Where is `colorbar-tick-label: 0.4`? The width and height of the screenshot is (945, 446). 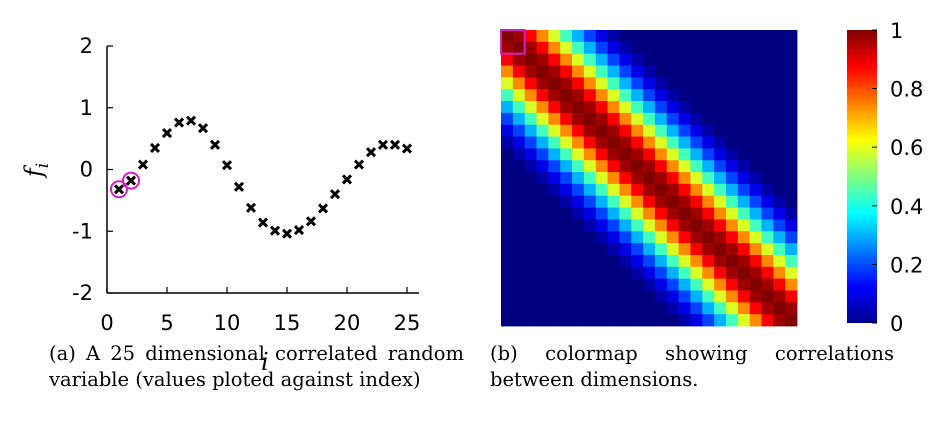 colorbar-tick-label: 0.4 is located at coordinates (906, 207).